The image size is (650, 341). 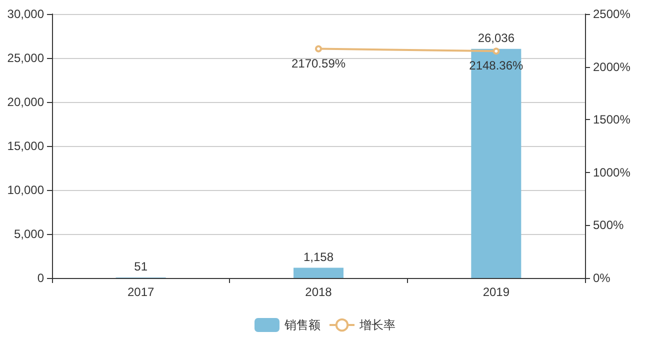 What do you see at coordinates (29, 234) in the screenshot?
I see `y-tick-label: 5,000` at bounding box center [29, 234].